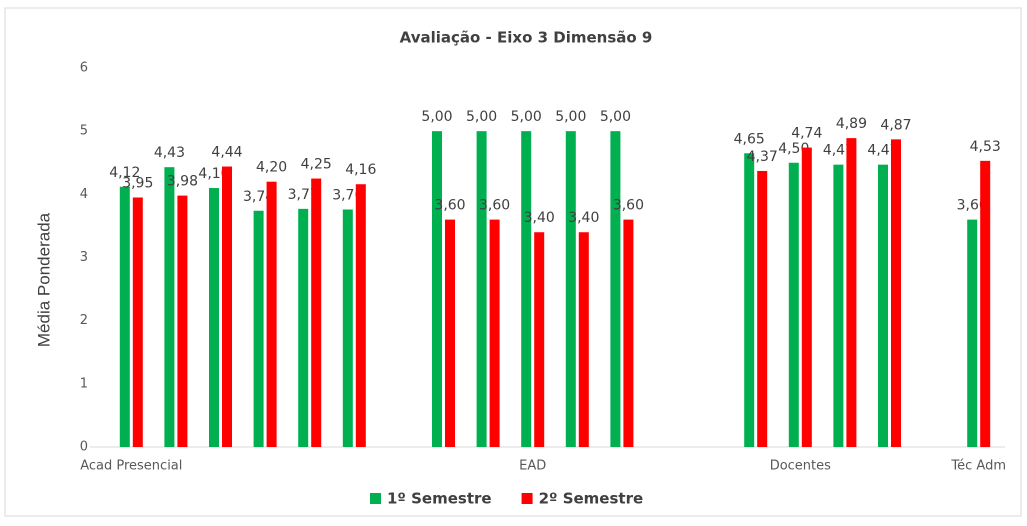  Describe the element at coordinates (360, 170) in the screenshot. I see `data-label: 4,16` at that location.